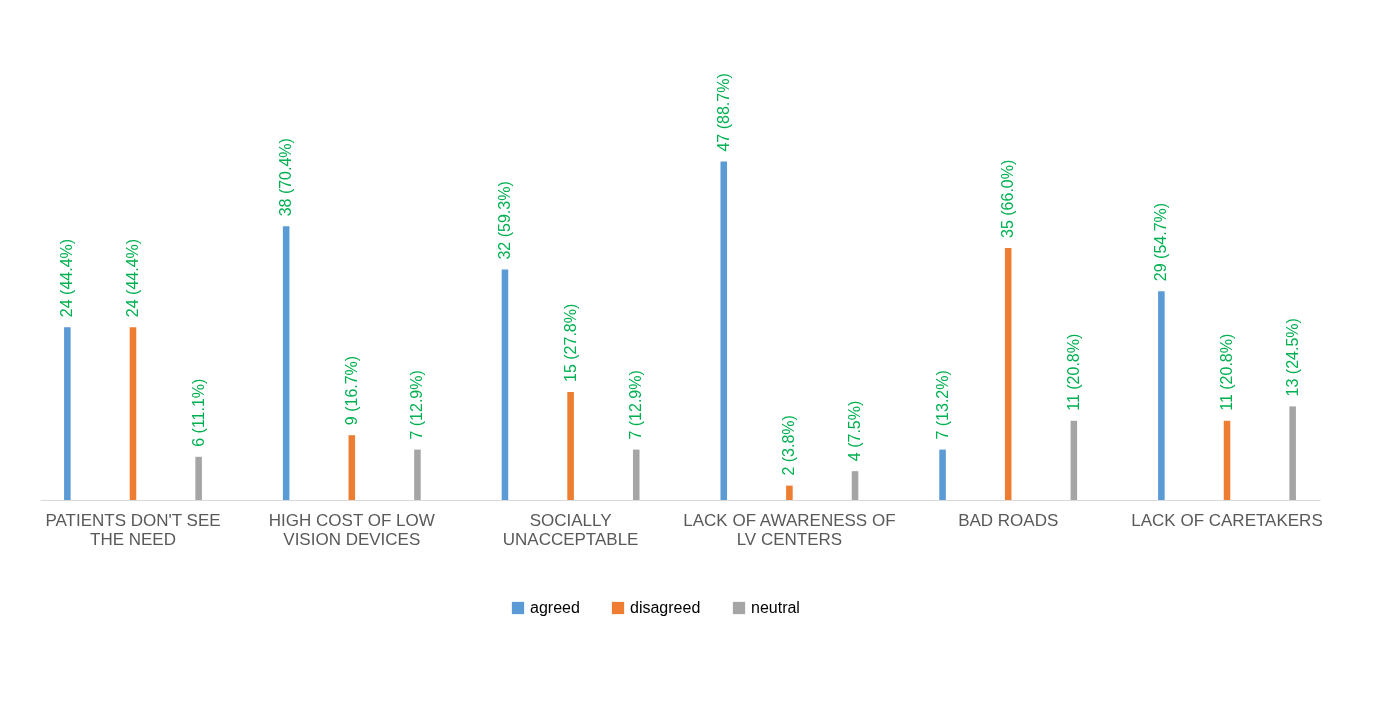 Image resolution: width=1395 pixels, height=702 pixels. What do you see at coordinates (198, 412) in the screenshot?
I see `data-label: 6 (11.1%)` at bounding box center [198, 412].